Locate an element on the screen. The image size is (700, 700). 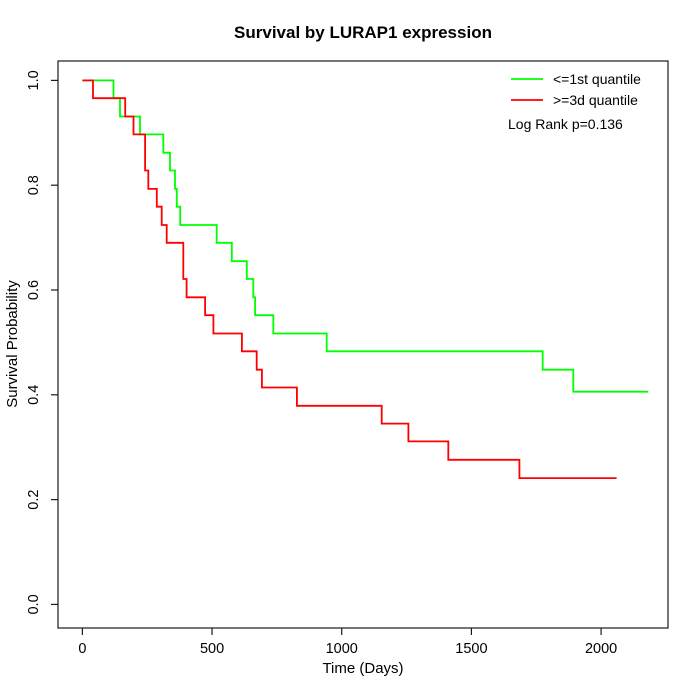
y-tick-label: 1.0 is located at coordinates (34, 80).